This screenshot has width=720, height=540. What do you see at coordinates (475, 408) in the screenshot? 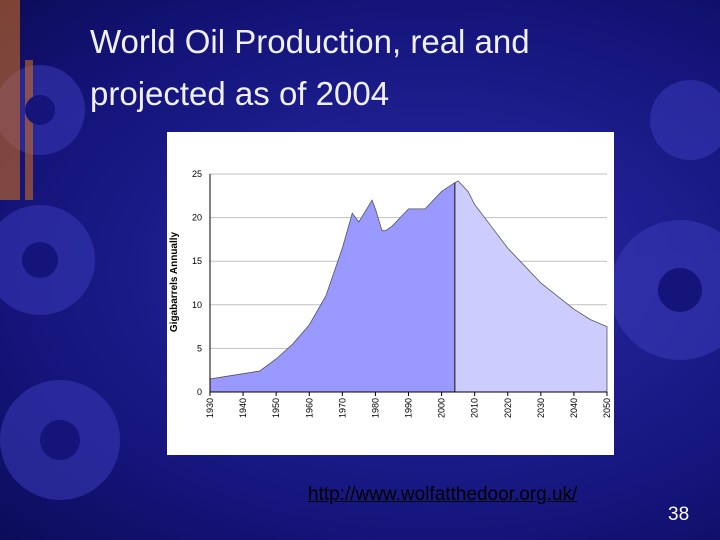
I see `x-tick-label: 2010` at bounding box center [475, 408].